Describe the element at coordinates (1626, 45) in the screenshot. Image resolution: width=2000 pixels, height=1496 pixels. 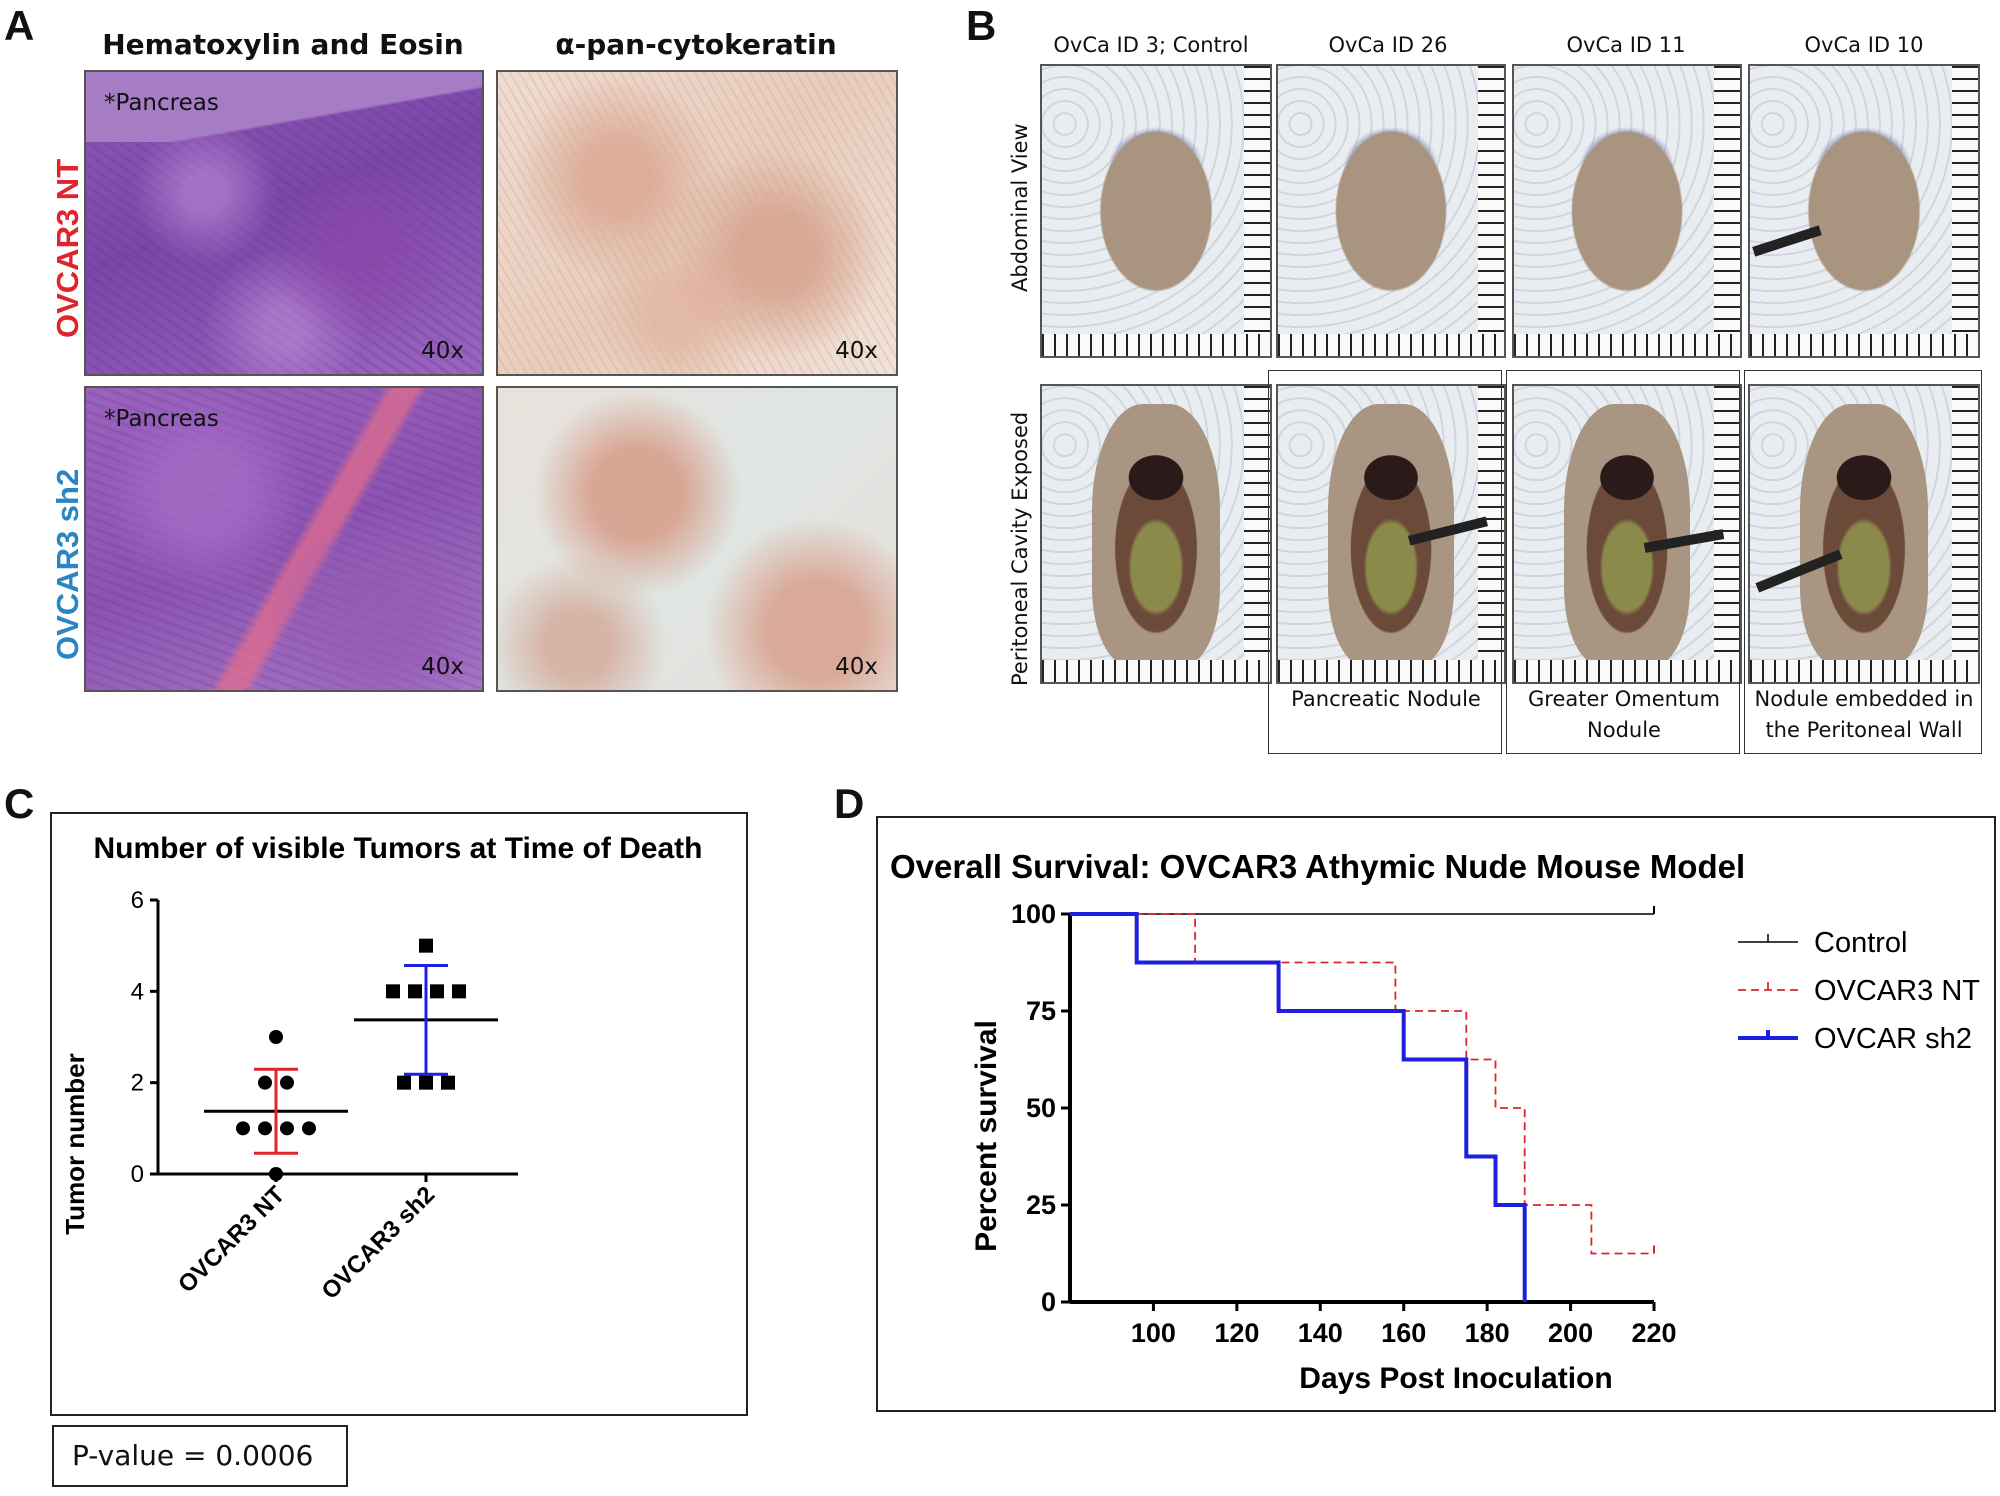
I see `mouse-header-3: OvCa ID 11` at that location.